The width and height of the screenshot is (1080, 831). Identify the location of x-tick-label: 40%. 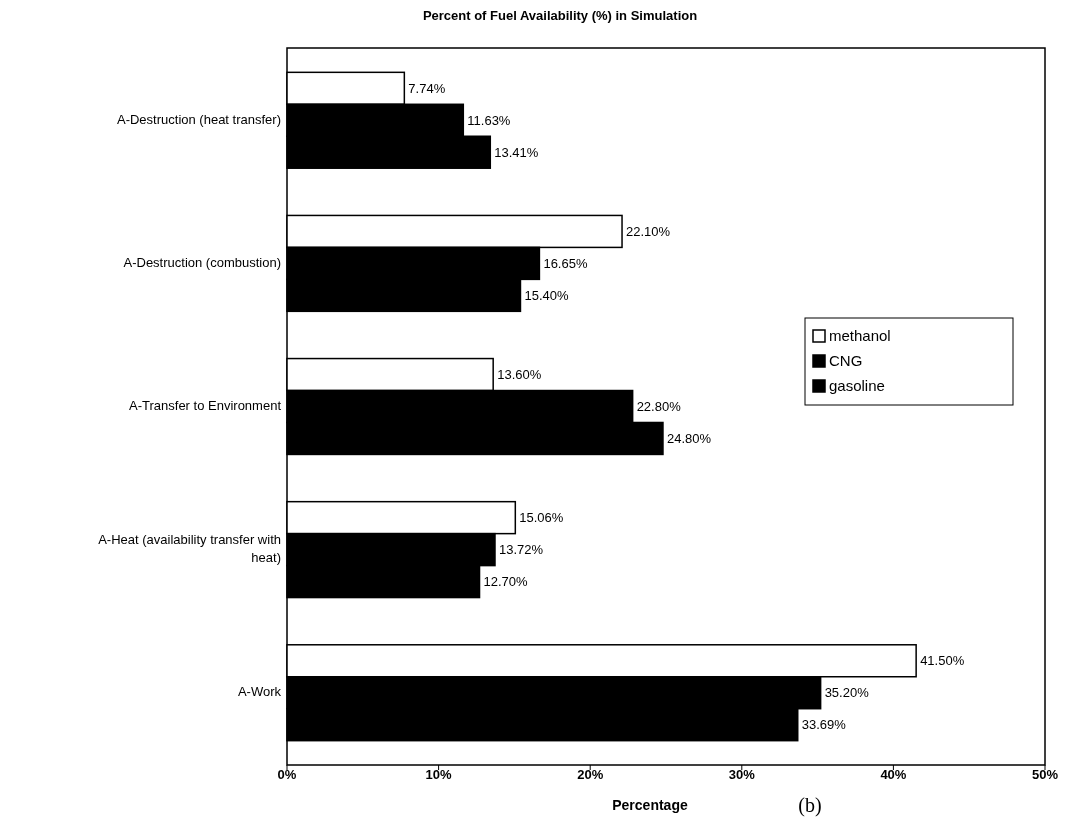
(893, 774).